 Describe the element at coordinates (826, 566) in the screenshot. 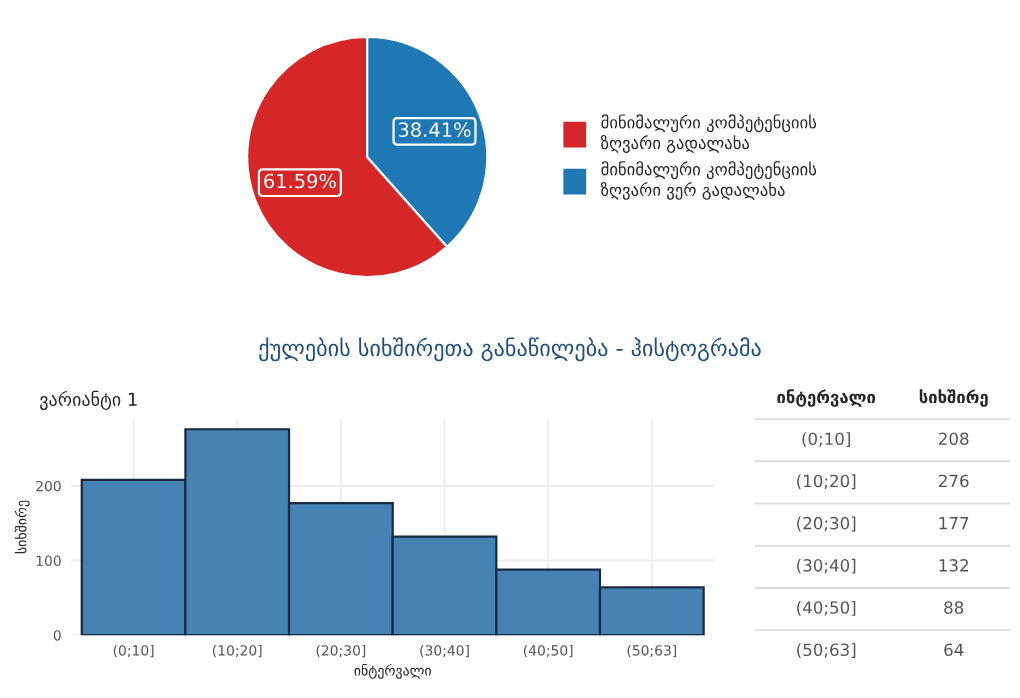

I see `category-label: (30;40]` at that location.